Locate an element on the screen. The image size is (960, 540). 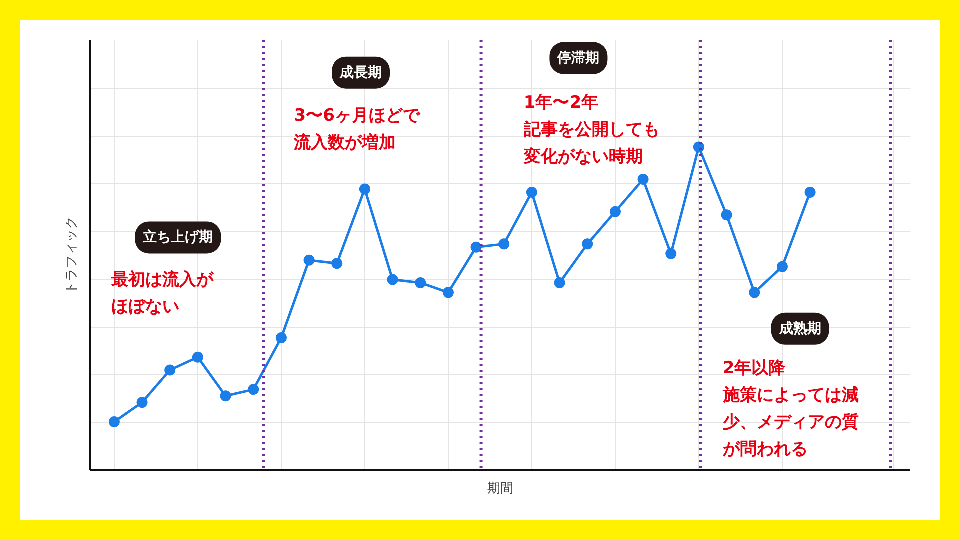
y-axis-title: トラフィック is located at coordinates (72, 255).